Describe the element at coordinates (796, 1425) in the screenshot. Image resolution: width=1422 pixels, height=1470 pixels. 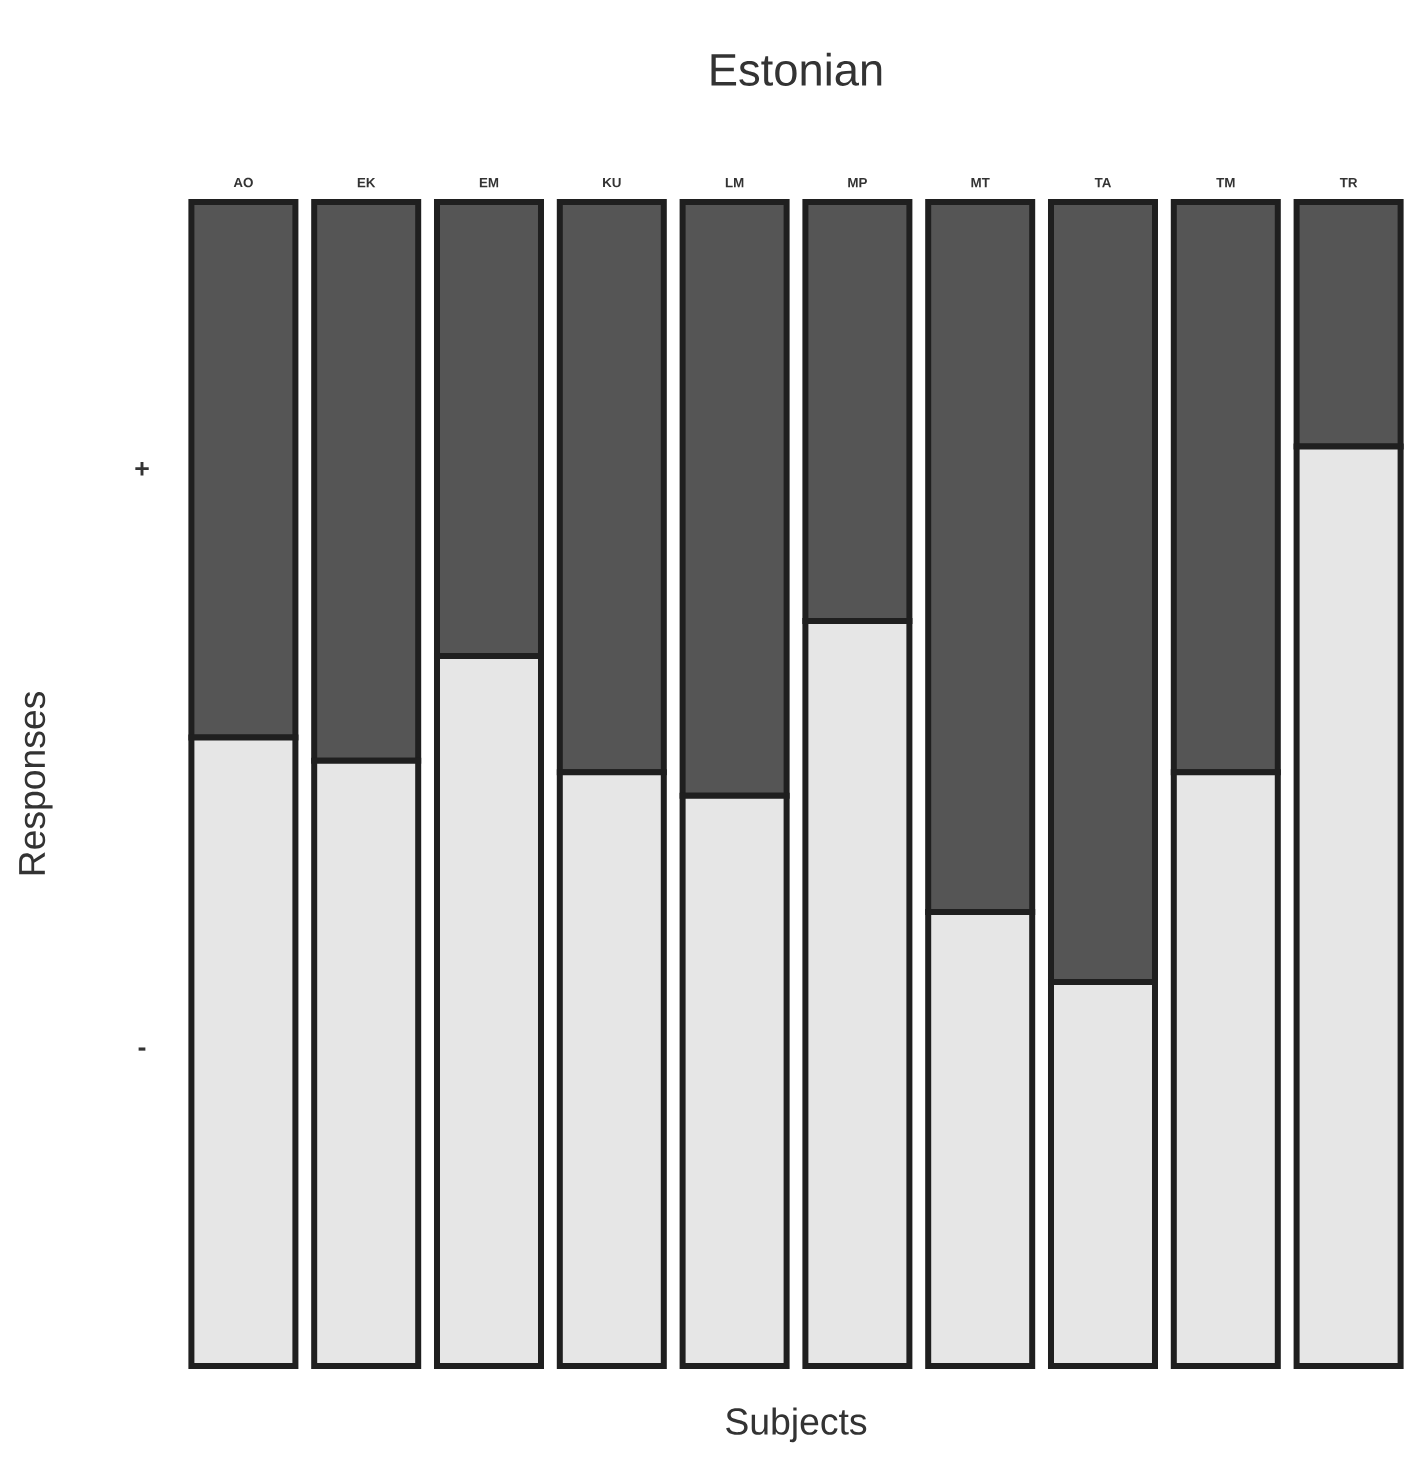
I see `x-axis-title: Subjects` at that location.